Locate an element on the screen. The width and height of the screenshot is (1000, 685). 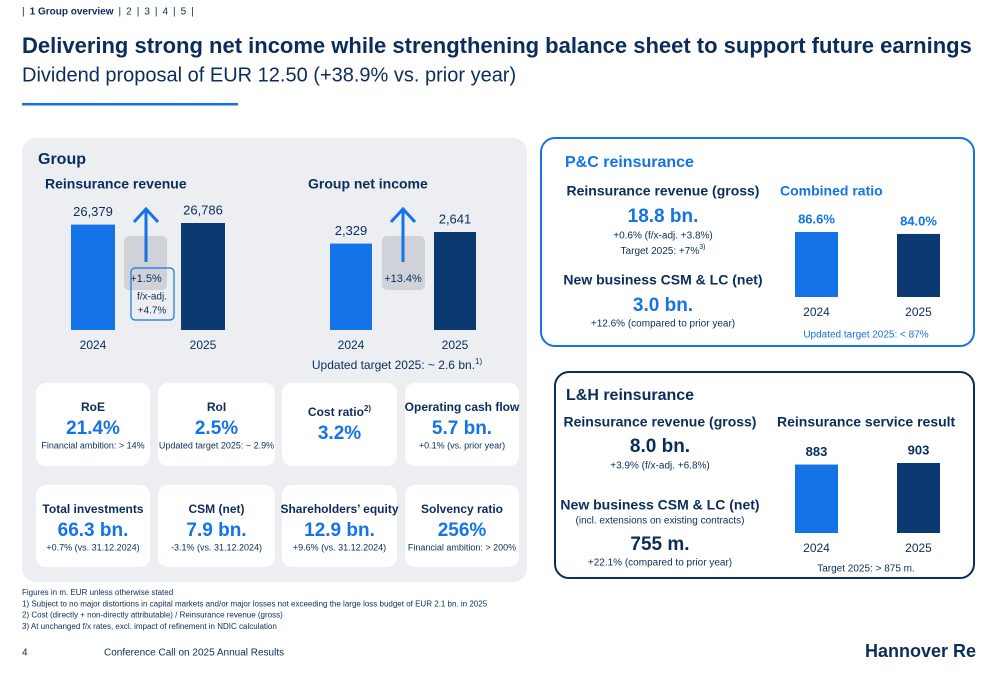
kpi-label-text: Total investments is located at coordinates (92, 509).